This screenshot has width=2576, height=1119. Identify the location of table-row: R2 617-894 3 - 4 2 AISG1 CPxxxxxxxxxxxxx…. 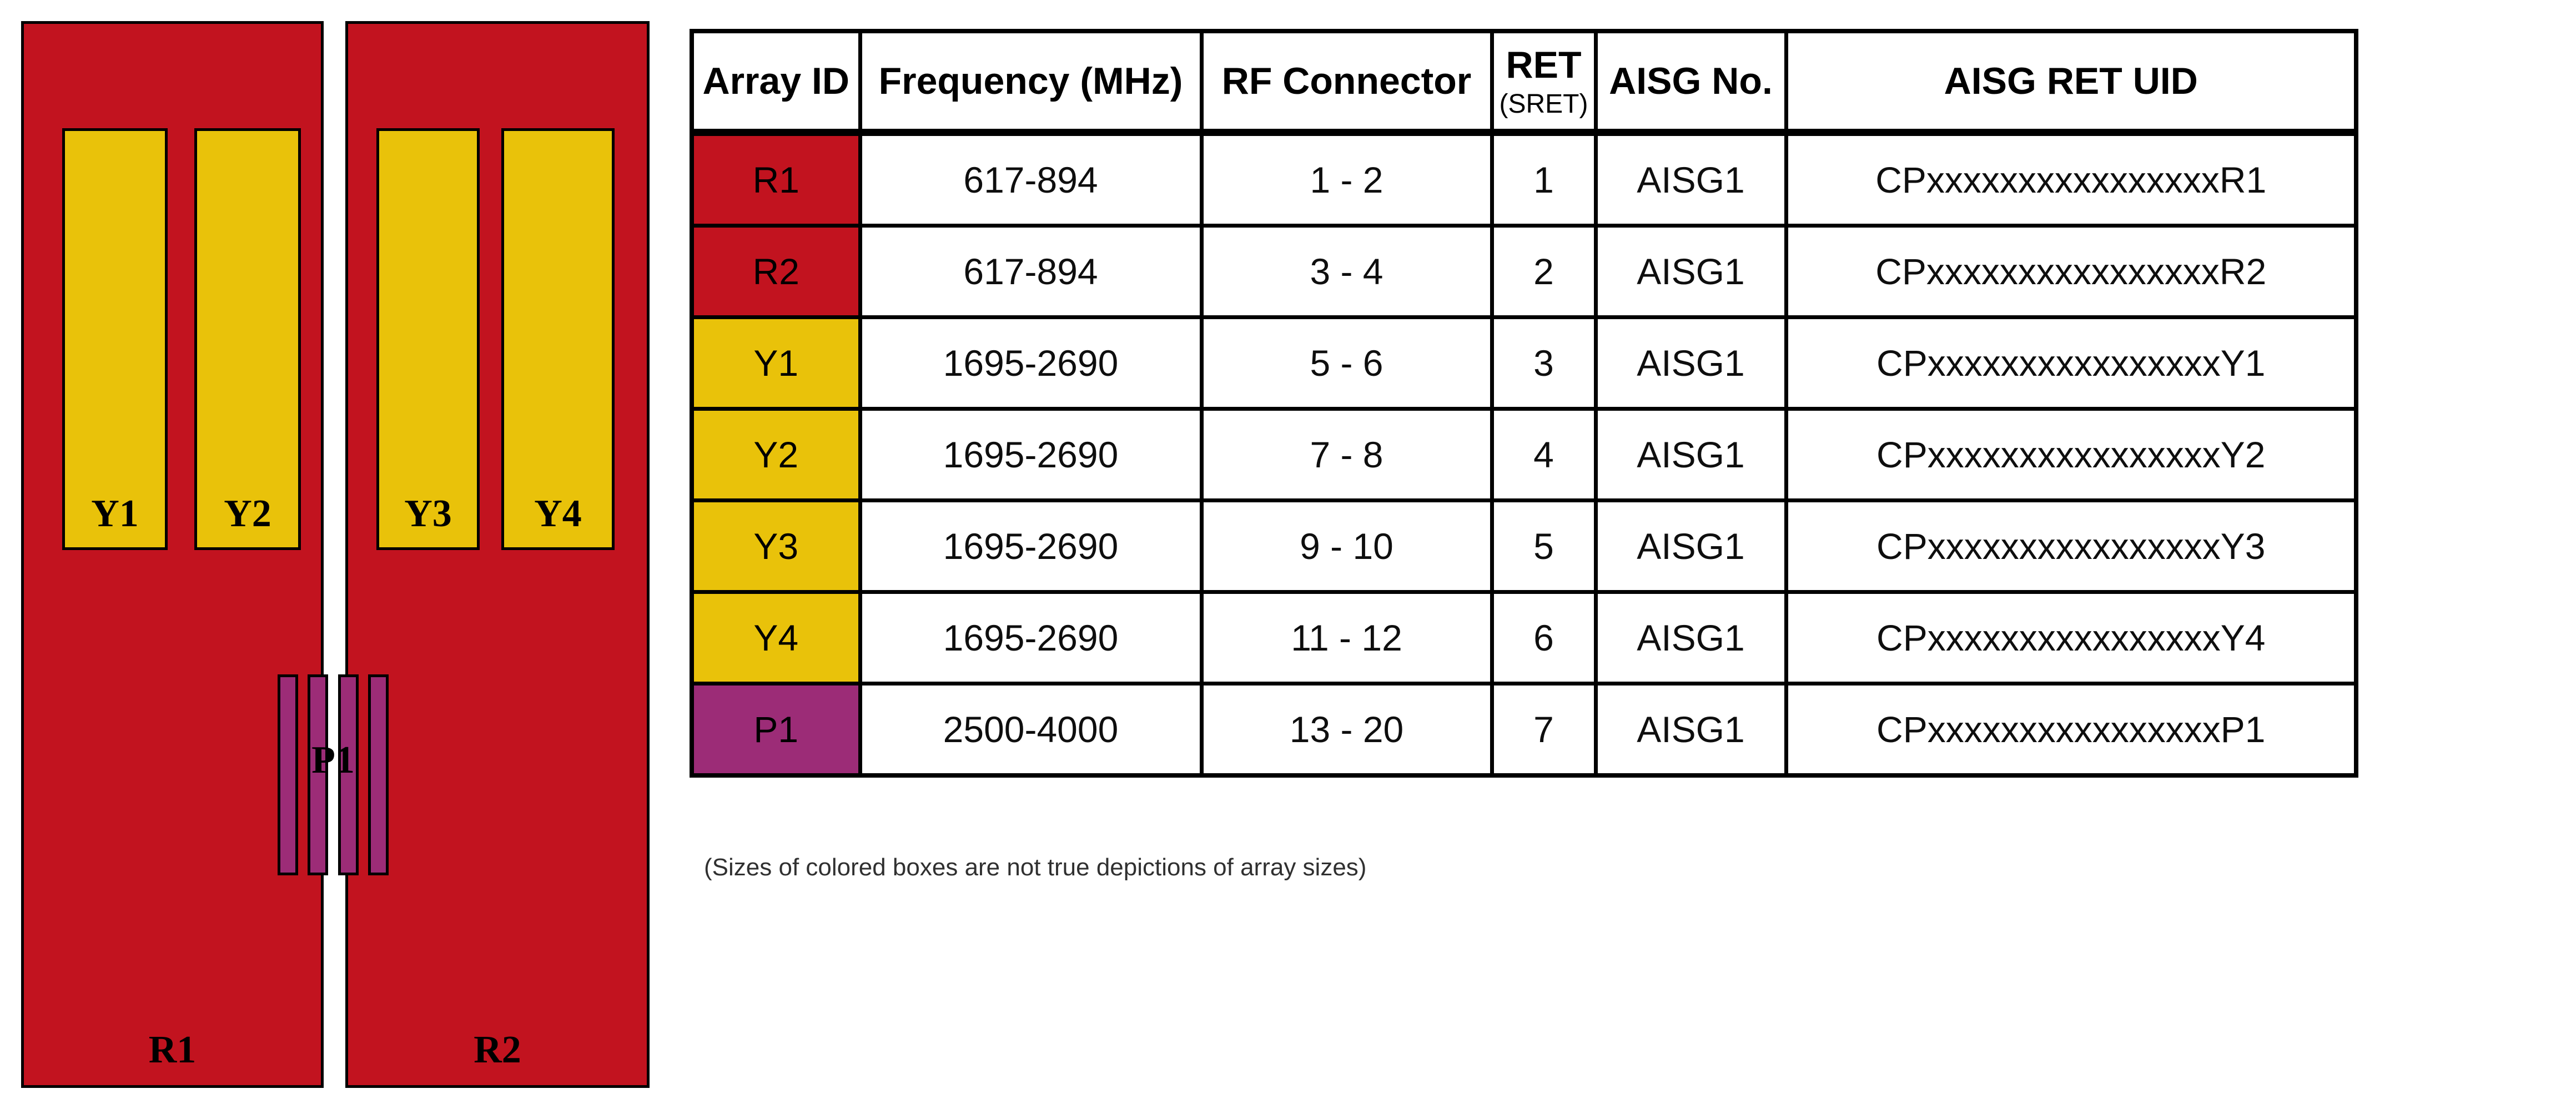
(1524, 272).